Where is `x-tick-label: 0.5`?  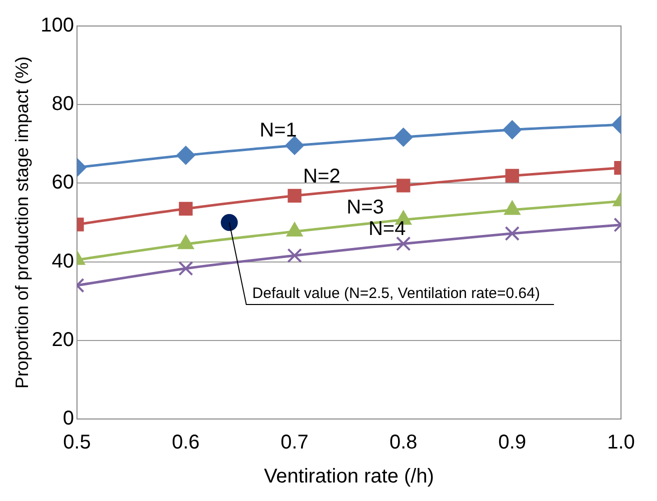 x-tick-label: 0.5 is located at coordinates (77, 443).